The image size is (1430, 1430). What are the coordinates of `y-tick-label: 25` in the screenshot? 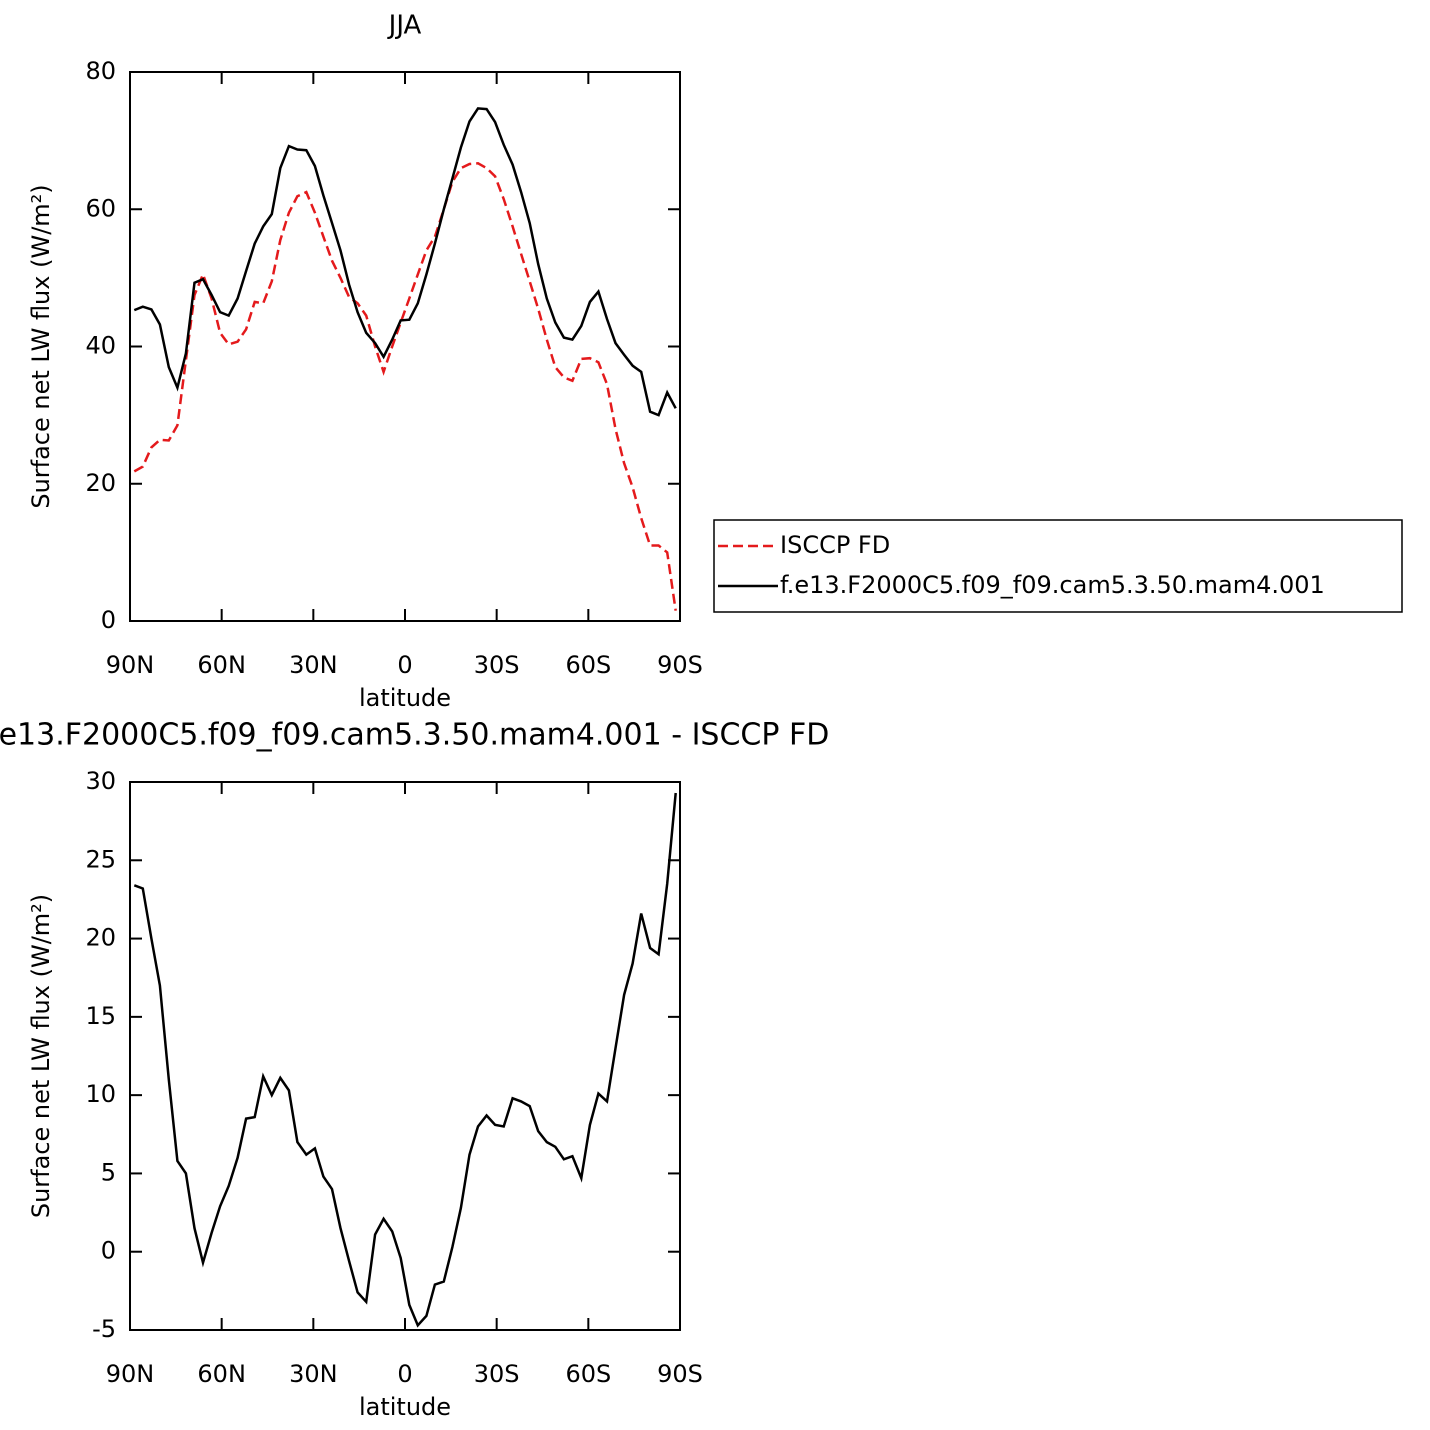 It's located at (100, 859).